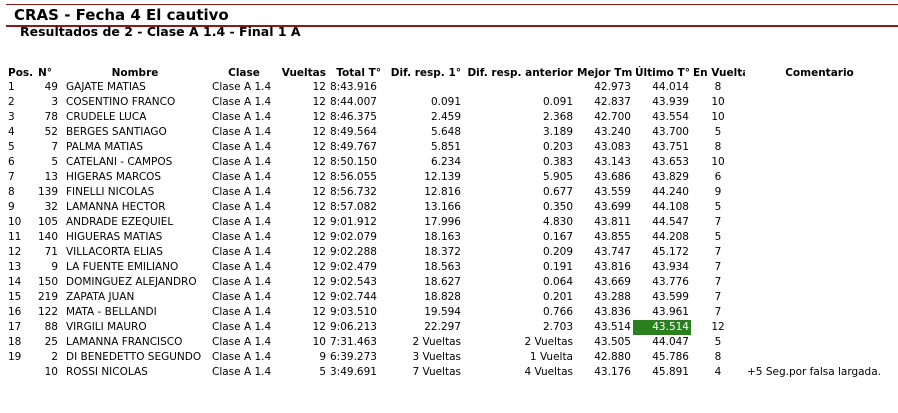 This screenshot has width=898, height=413. Describe the element at coordinates (353, 312) in the screenshot. I see `cell-total: 9:03.510` at that location.